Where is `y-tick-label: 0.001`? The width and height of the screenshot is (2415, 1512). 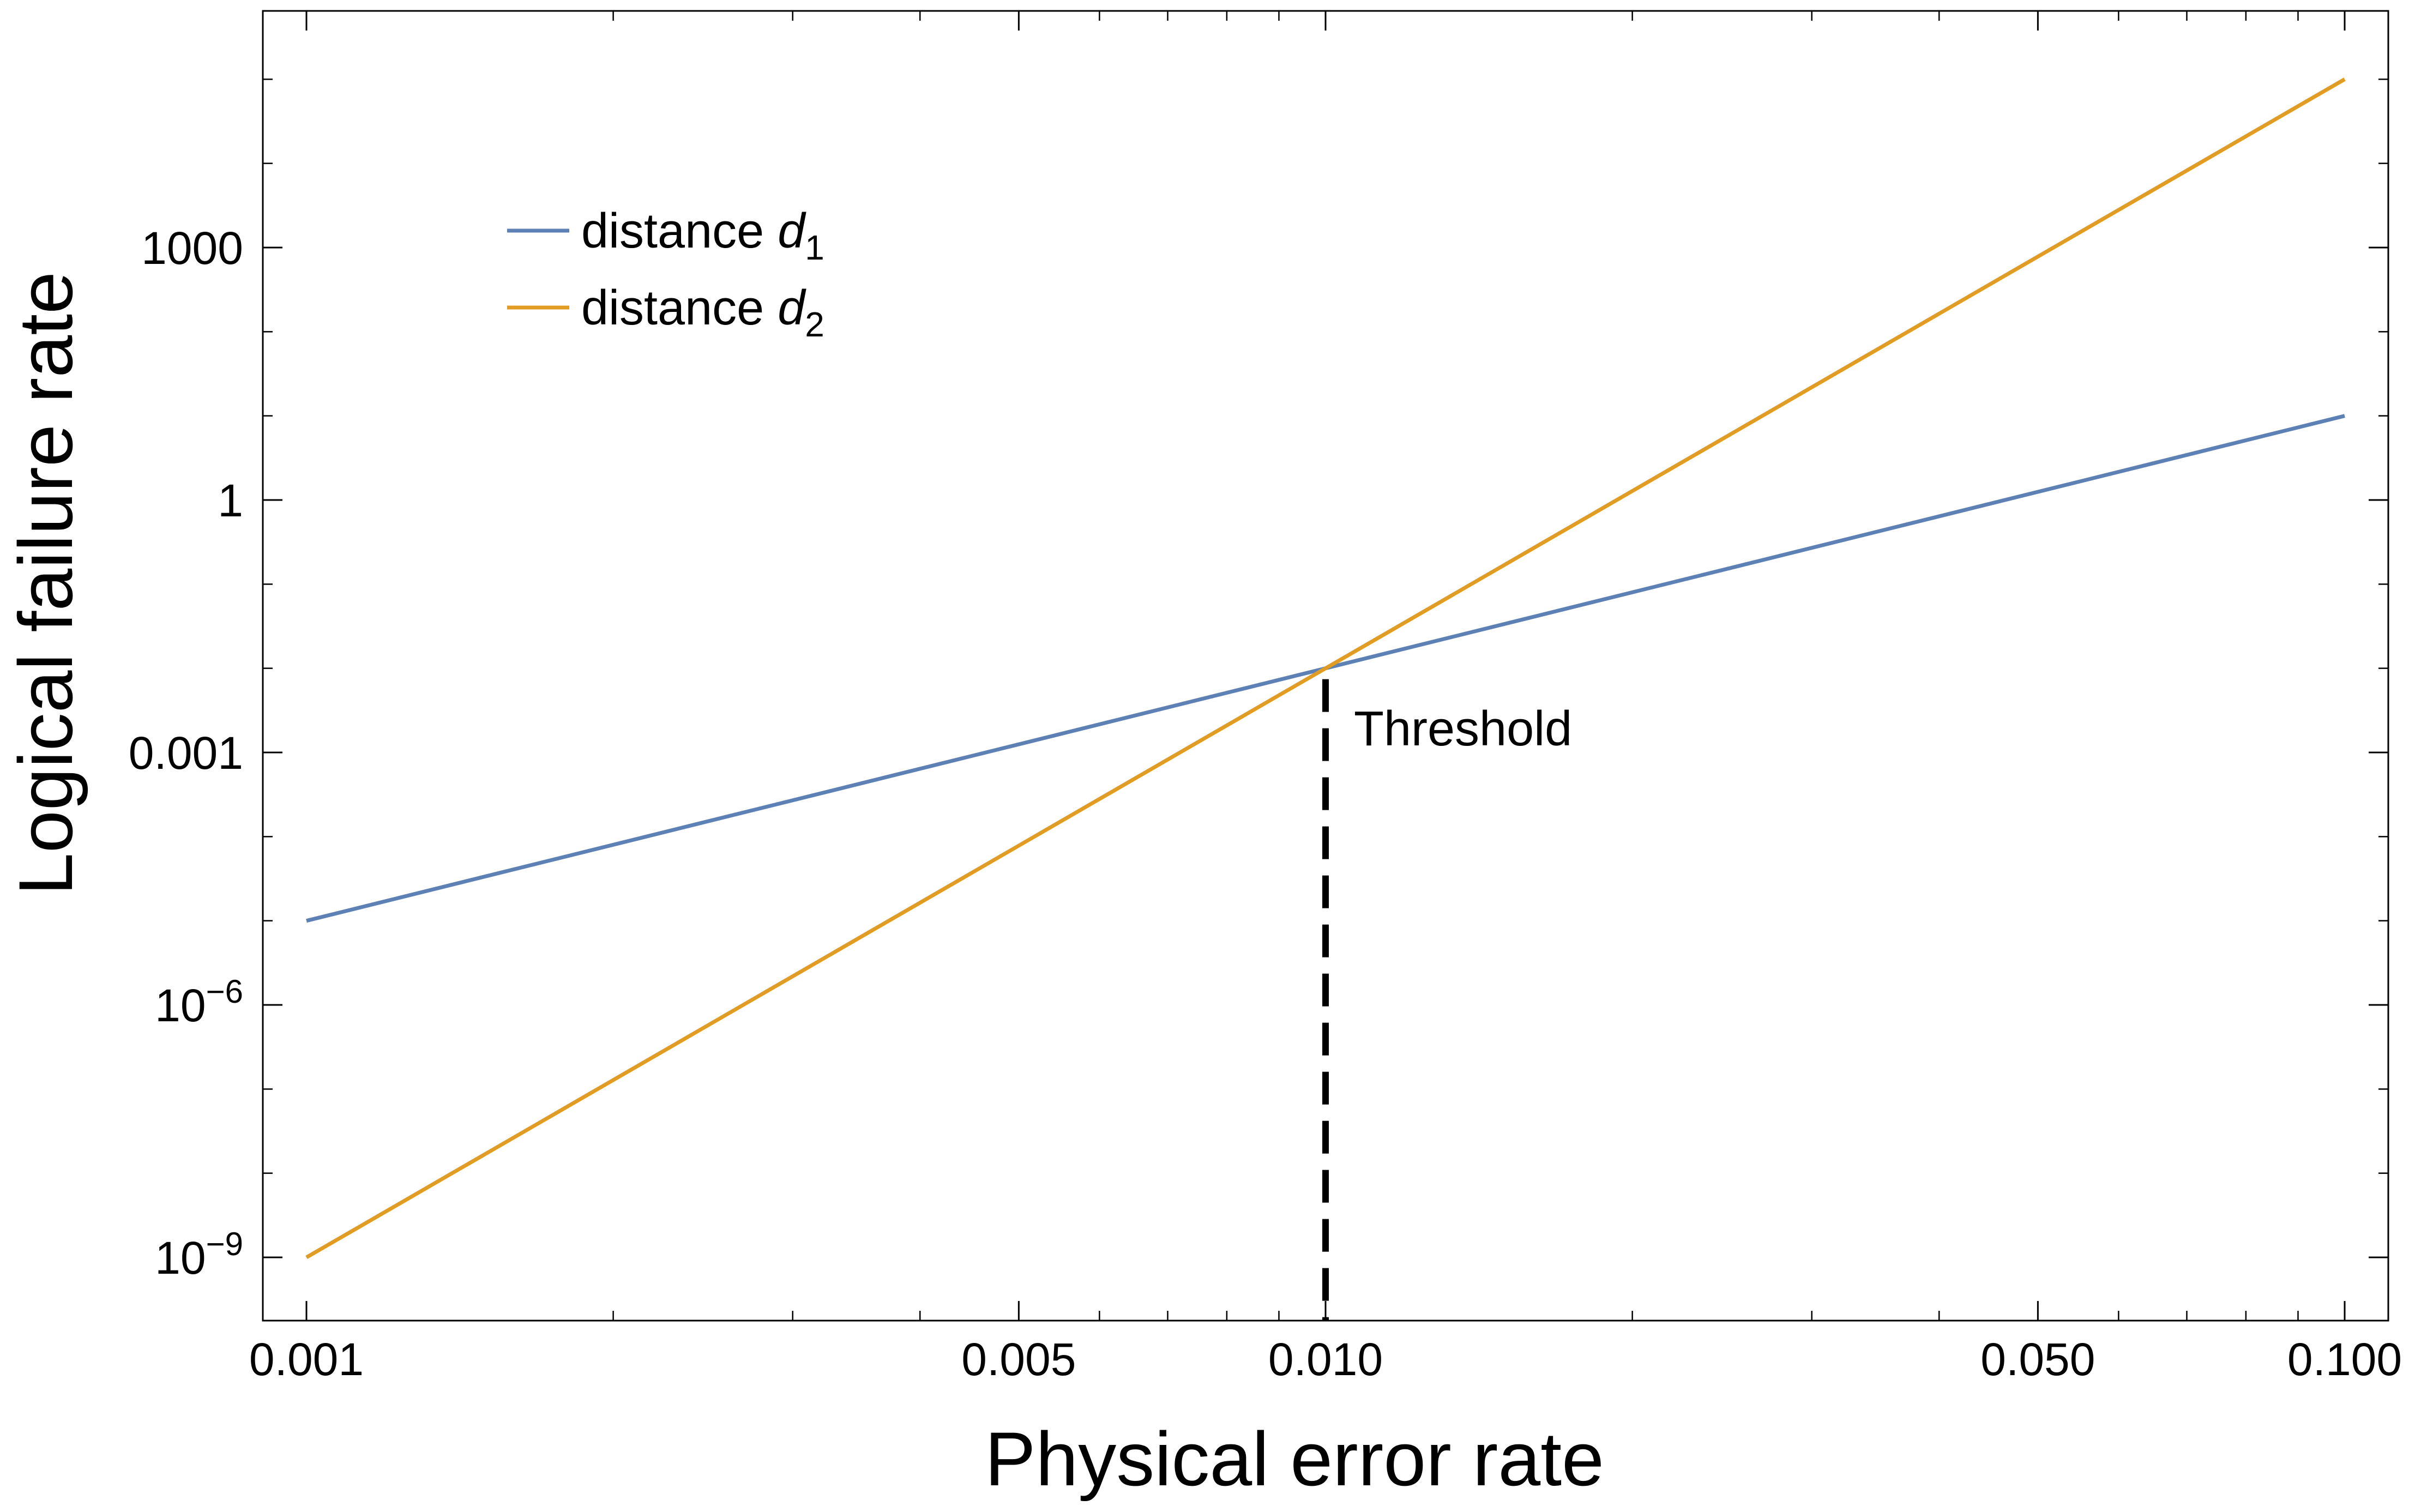 y-tick-label: 0.001 is located at coordinates (186, 753).